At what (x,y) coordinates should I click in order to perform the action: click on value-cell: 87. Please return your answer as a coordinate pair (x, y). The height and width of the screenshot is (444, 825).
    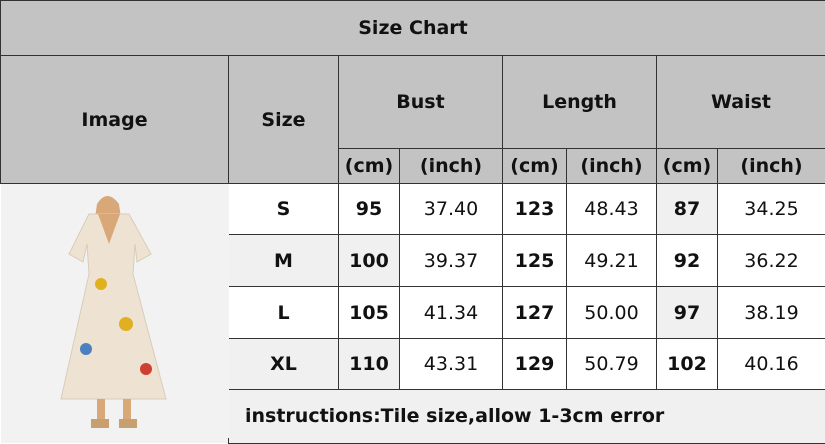
    Looking at the image, I should click on (687, 209).